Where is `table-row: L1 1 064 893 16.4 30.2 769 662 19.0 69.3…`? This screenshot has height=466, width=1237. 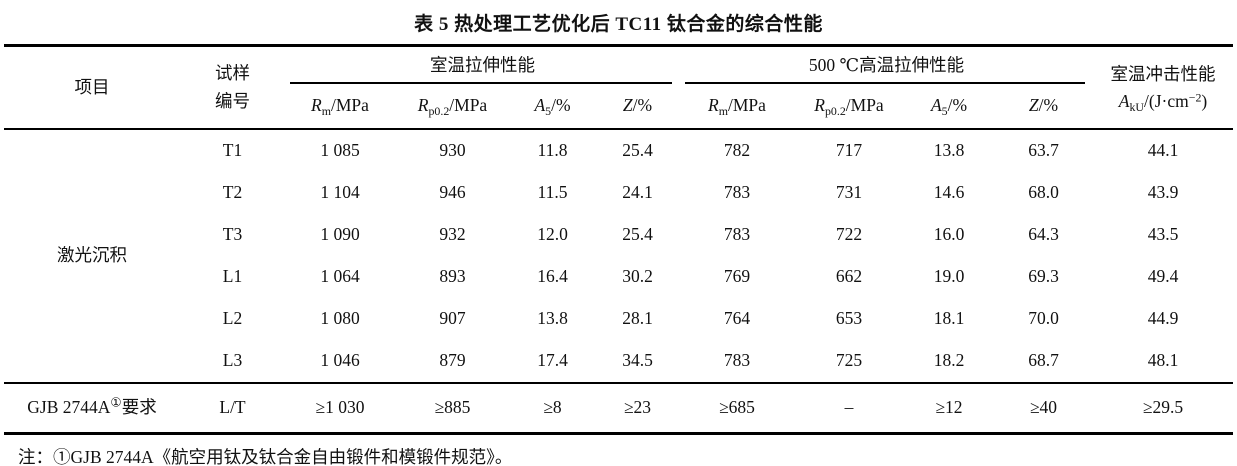
table-row: L1 1 064 893 16.4 30.2 769 662 19.0 69.3… is located at coordinates (618, 277).